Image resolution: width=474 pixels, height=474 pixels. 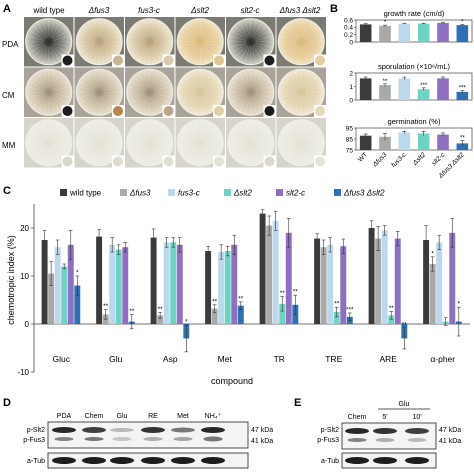 What do you see at coordinates (414, 121) in the screenshot?
I see `subplot-title: germination (%)` at bounding box center [414, 121].